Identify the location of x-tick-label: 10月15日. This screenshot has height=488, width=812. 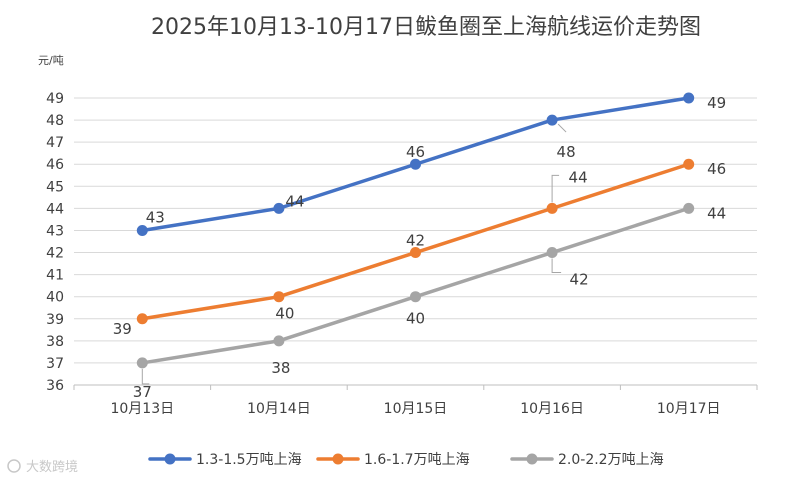
(416, 409).